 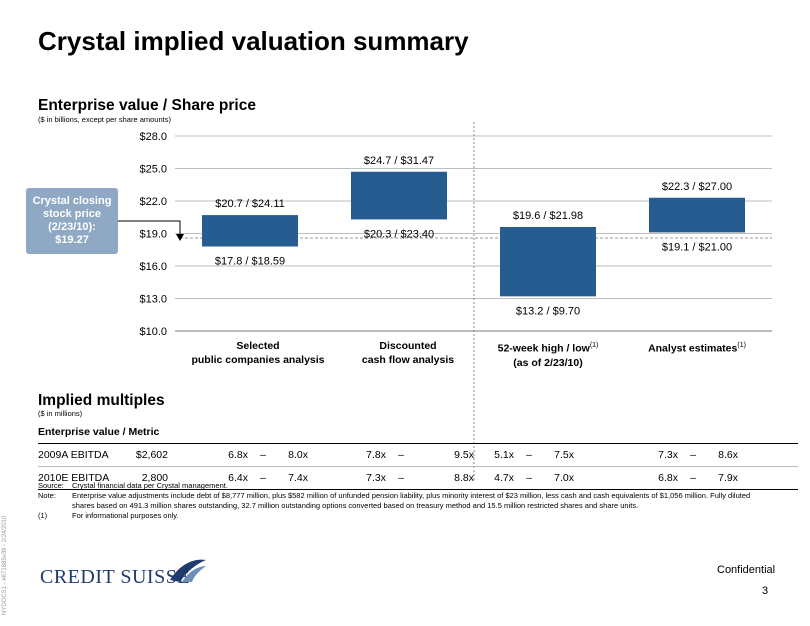 What do you see at coordinates (250, 262) in the screenshot?
I see `bar-low-label: $17.8 / $18.59` at bounding box center [250, 262].